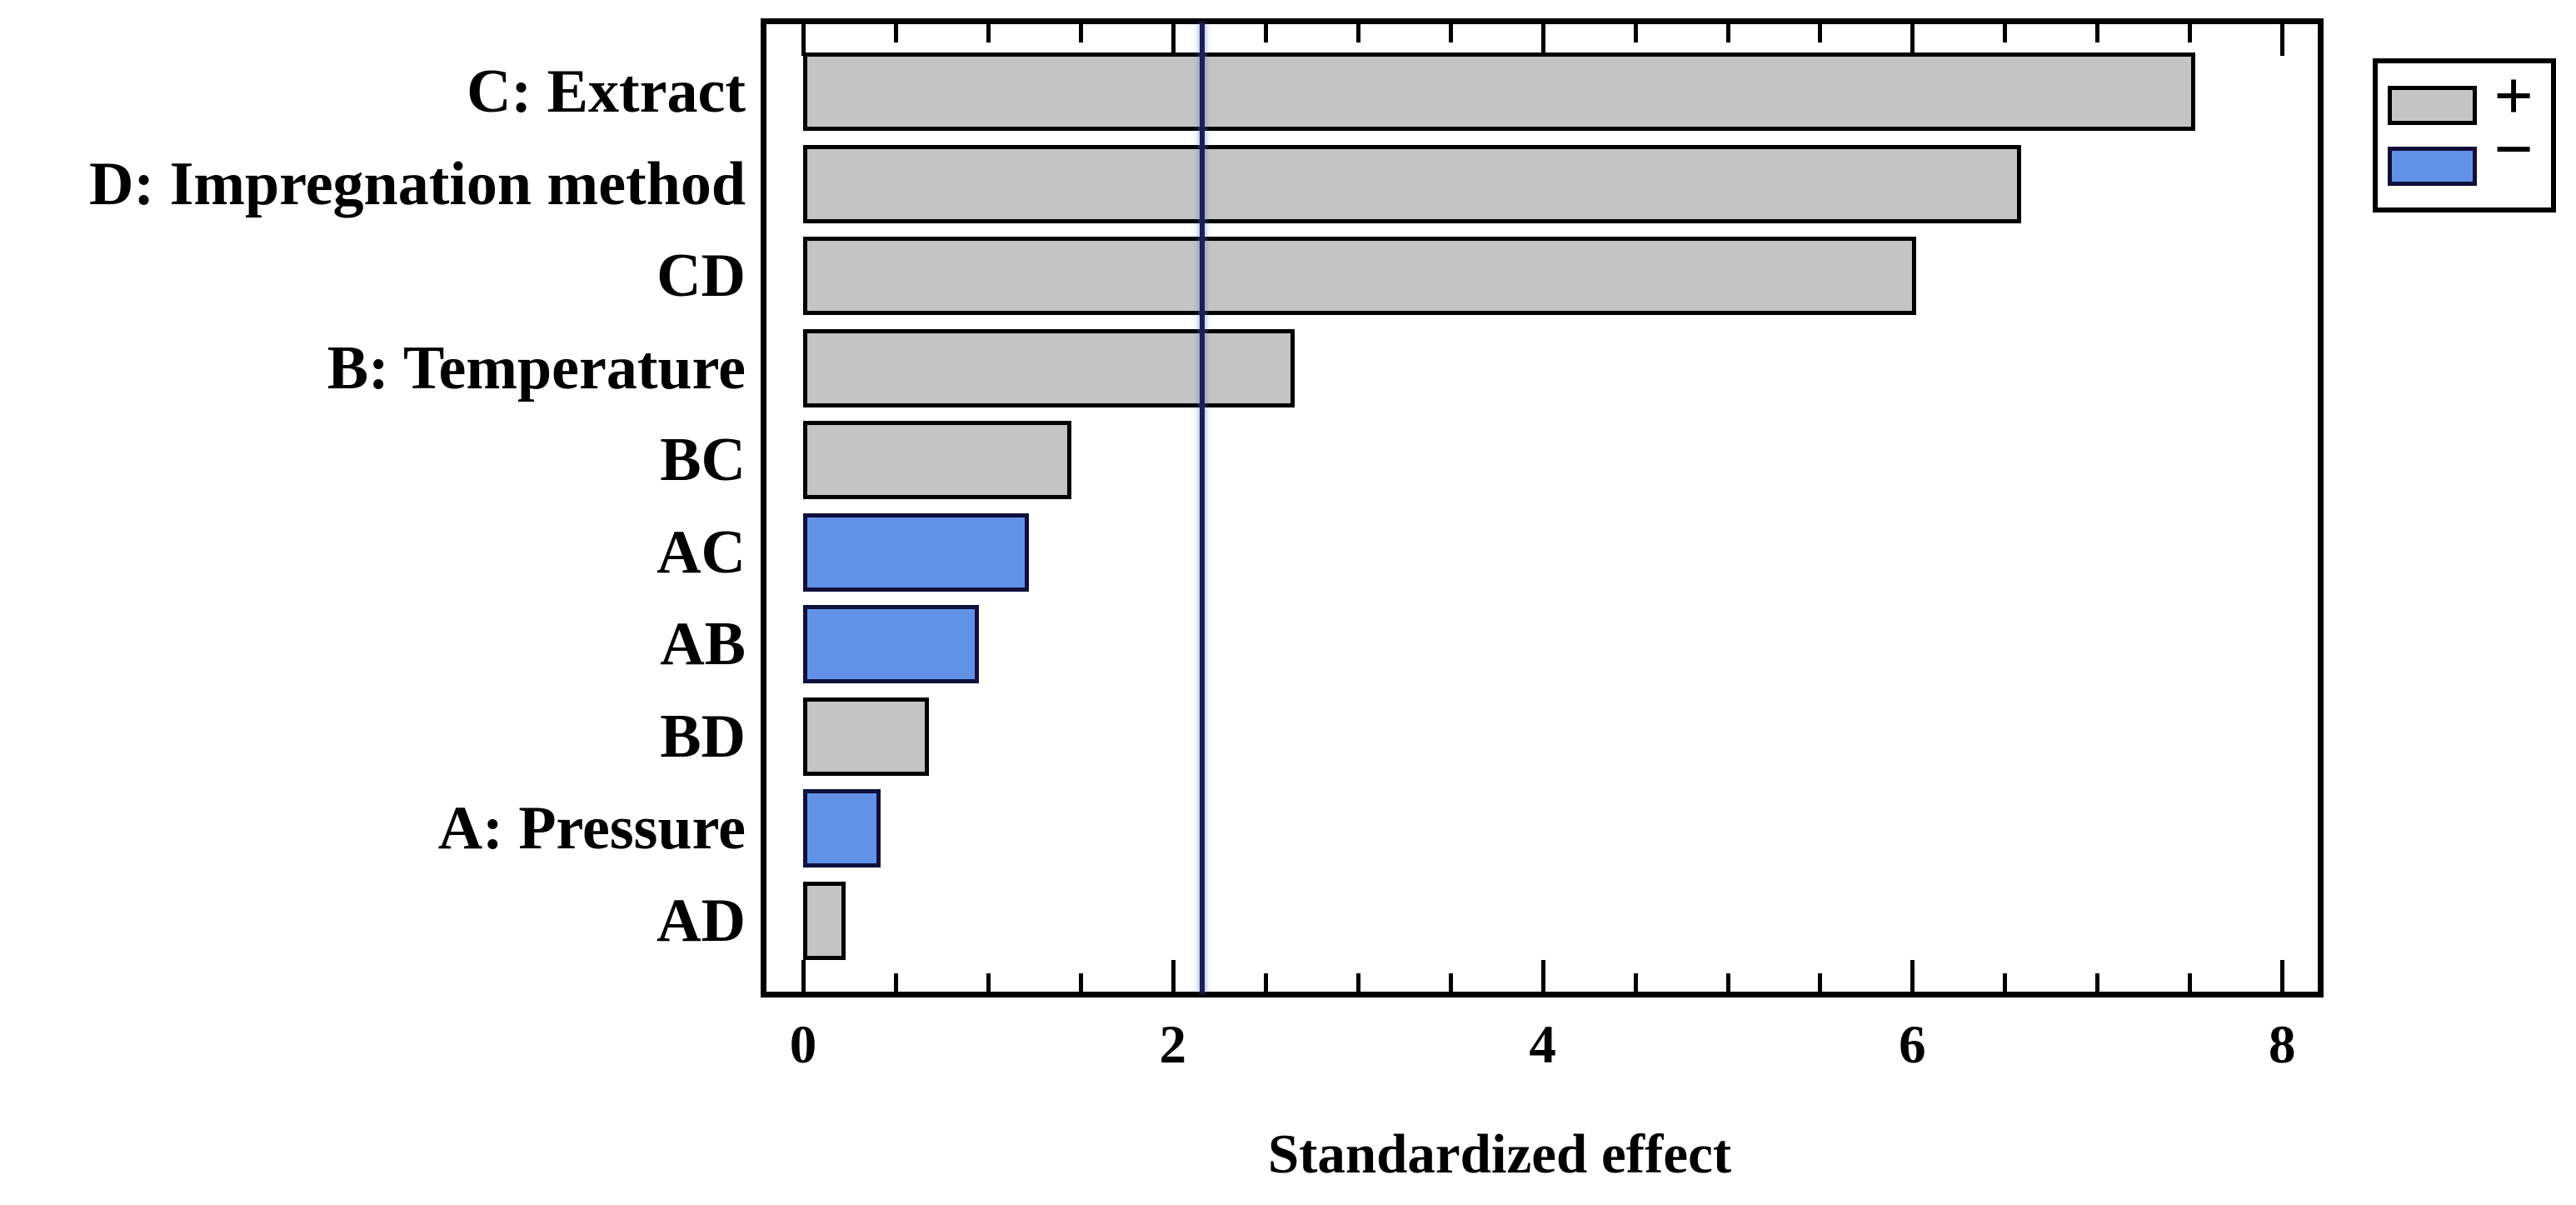 The height and width of the screenshot is (1205, 2576). Describe the element at coordinates (1912, 1045) in the screenshot. I see `x-tick-label-6: 6` at that location.